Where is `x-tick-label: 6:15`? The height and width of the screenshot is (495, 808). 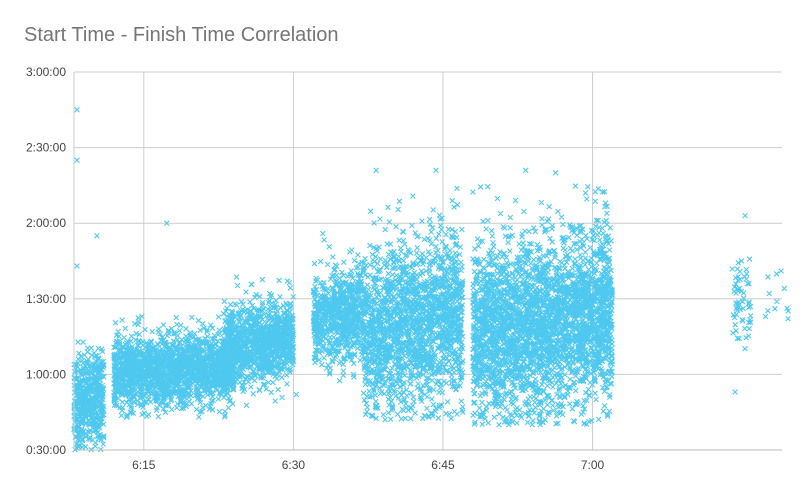 x-tick-label: 6:15 is located at coordinates (144, 465).